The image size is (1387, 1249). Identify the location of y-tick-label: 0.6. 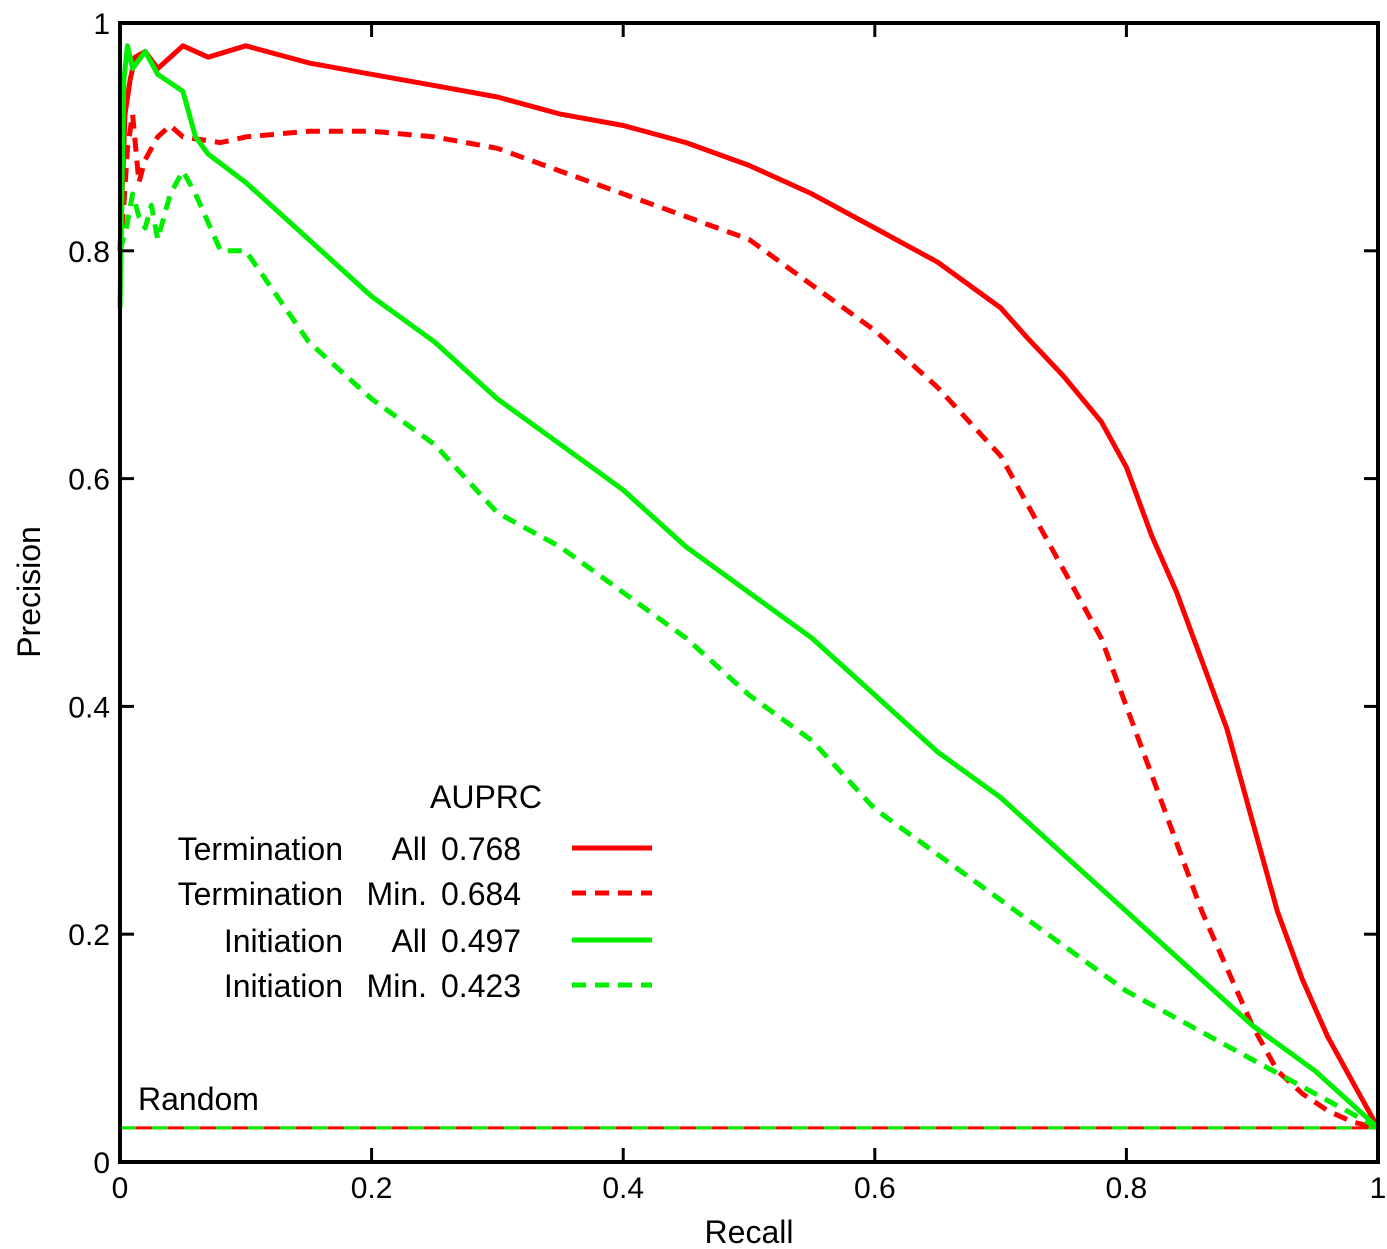
(89, 480).